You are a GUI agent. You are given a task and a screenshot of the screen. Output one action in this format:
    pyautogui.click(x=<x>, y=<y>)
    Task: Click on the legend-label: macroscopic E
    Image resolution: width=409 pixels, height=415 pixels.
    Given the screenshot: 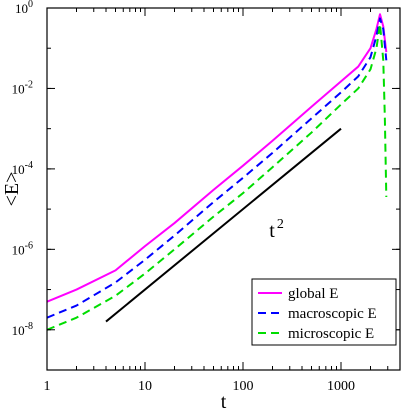 What is the action you would take?
    pyautogui.click(x=332, y=314)
    